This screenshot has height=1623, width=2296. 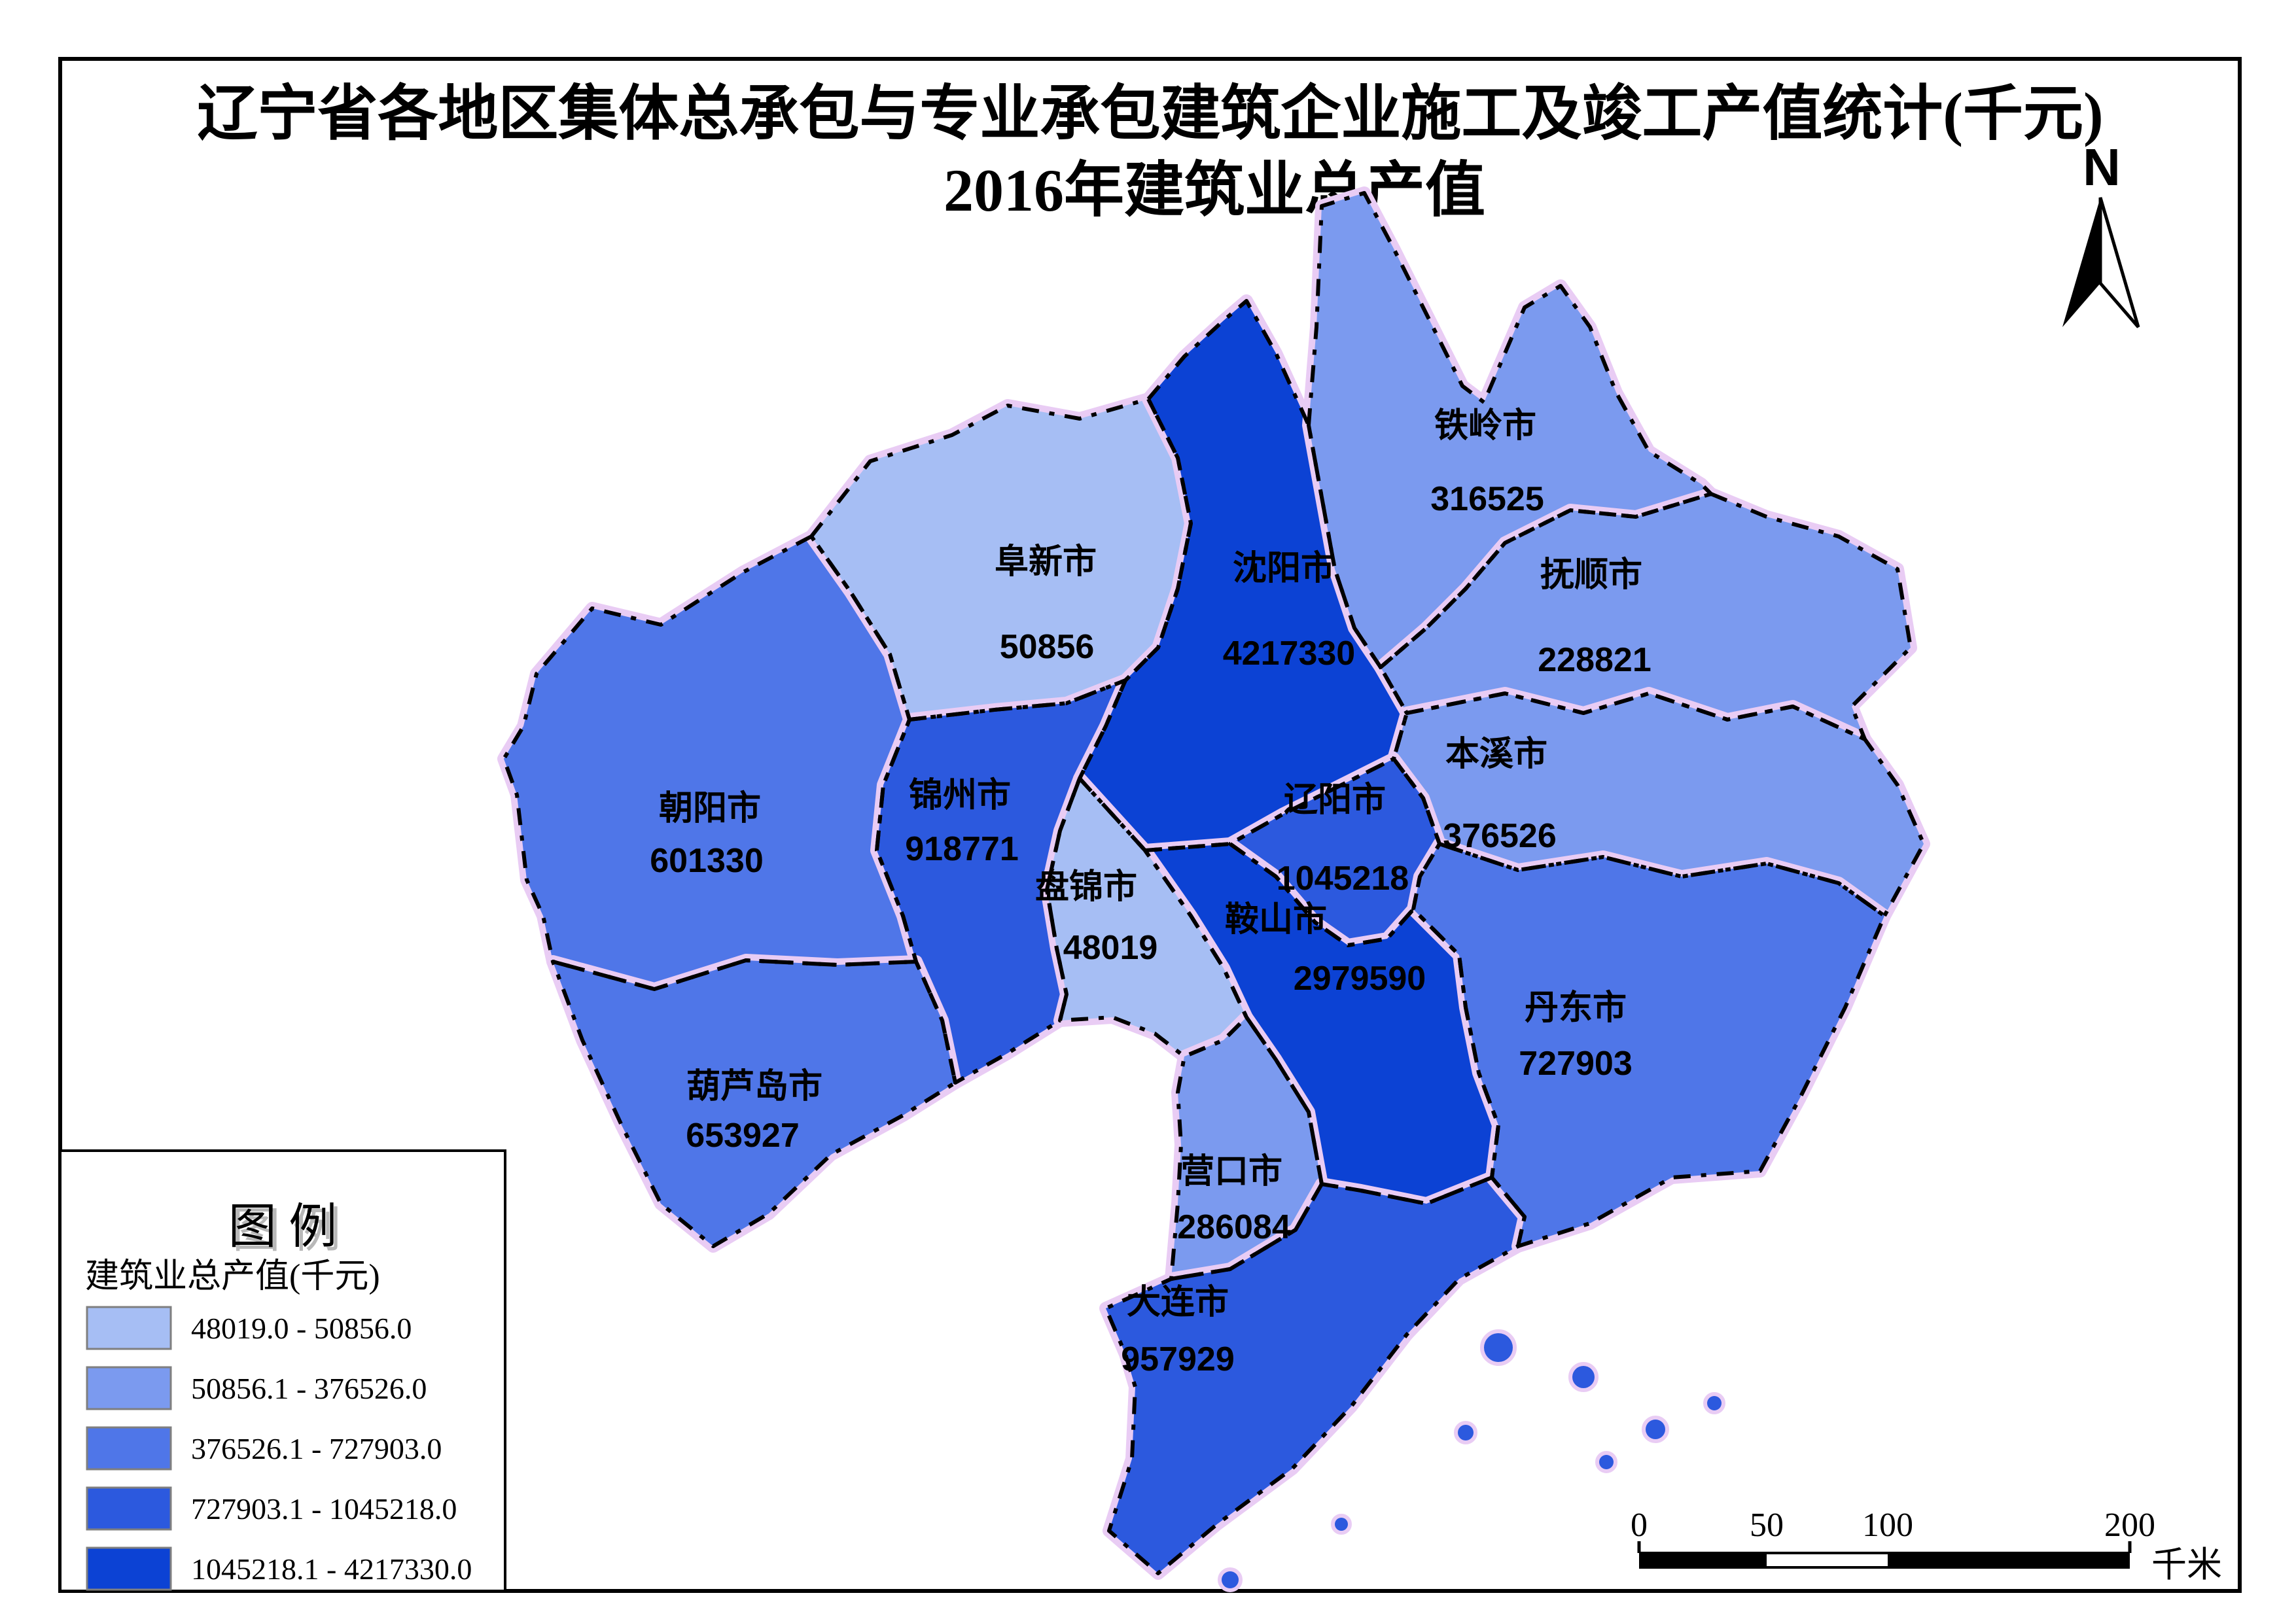 What do you see at coordinates (707, 861) in the screenshot?
I see `region-chaoyang-value: 601330` at bounding box center [707, 861].